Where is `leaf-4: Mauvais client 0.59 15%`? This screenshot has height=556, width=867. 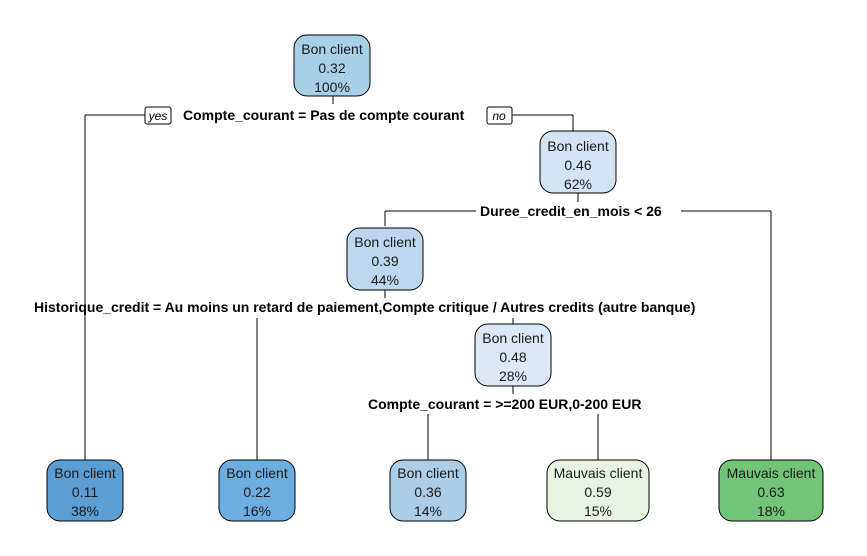
leaf-4: Mauvais client 0.59 15% is located at coordinates (598, 490).